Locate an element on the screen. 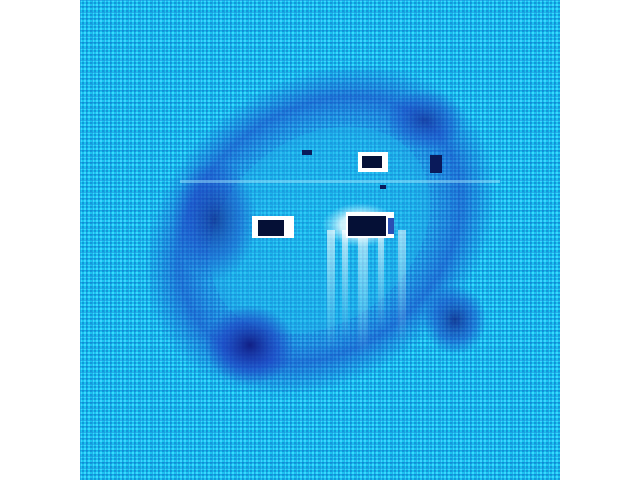 The image size is (640, 480). dark-spots is located at coordinates (347, 194).